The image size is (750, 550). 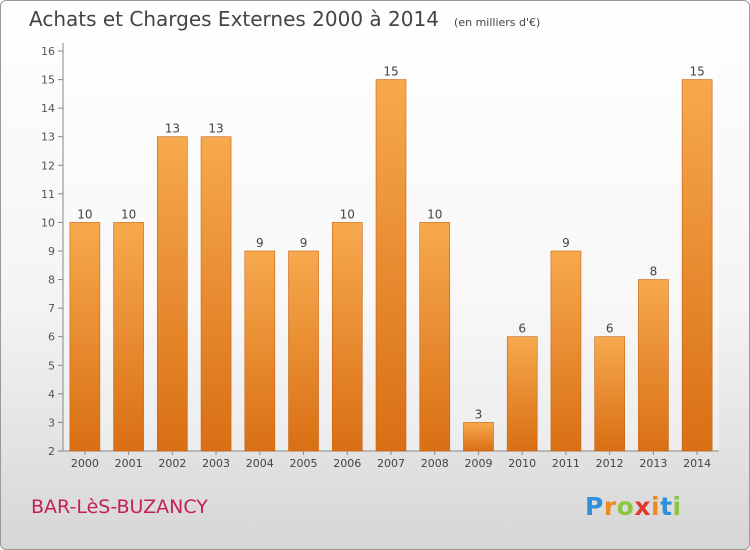 I want to click on x-tick-label: 2001, so click(x=129, y=463).